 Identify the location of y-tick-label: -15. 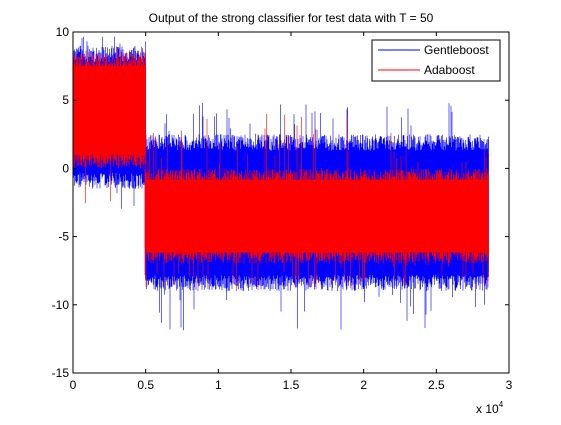
(61, 373).